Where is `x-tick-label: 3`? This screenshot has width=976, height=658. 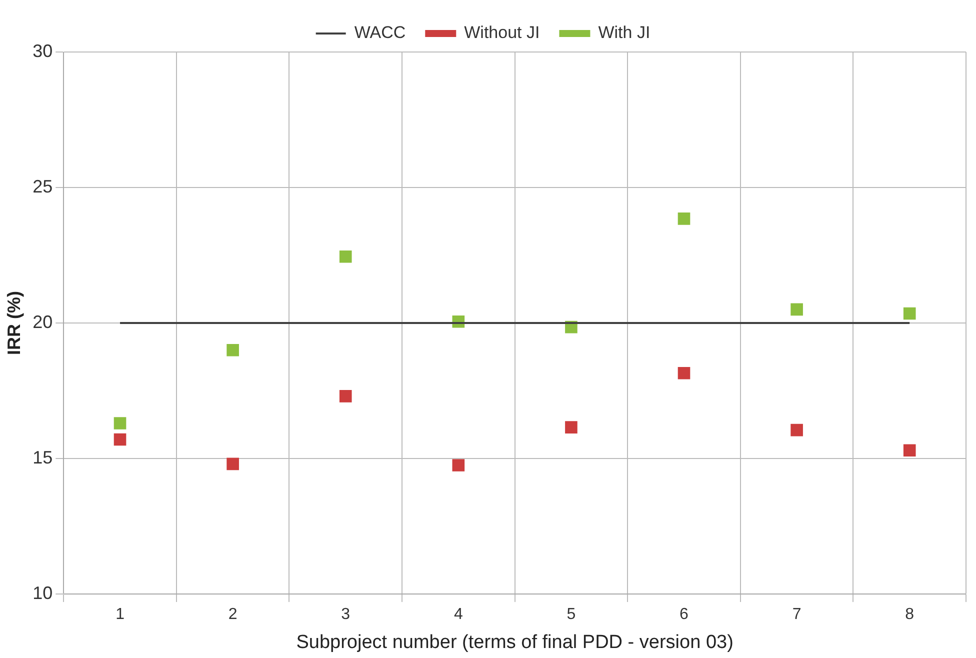 x-tick-label: 3 is located at coordinates (345, 615).